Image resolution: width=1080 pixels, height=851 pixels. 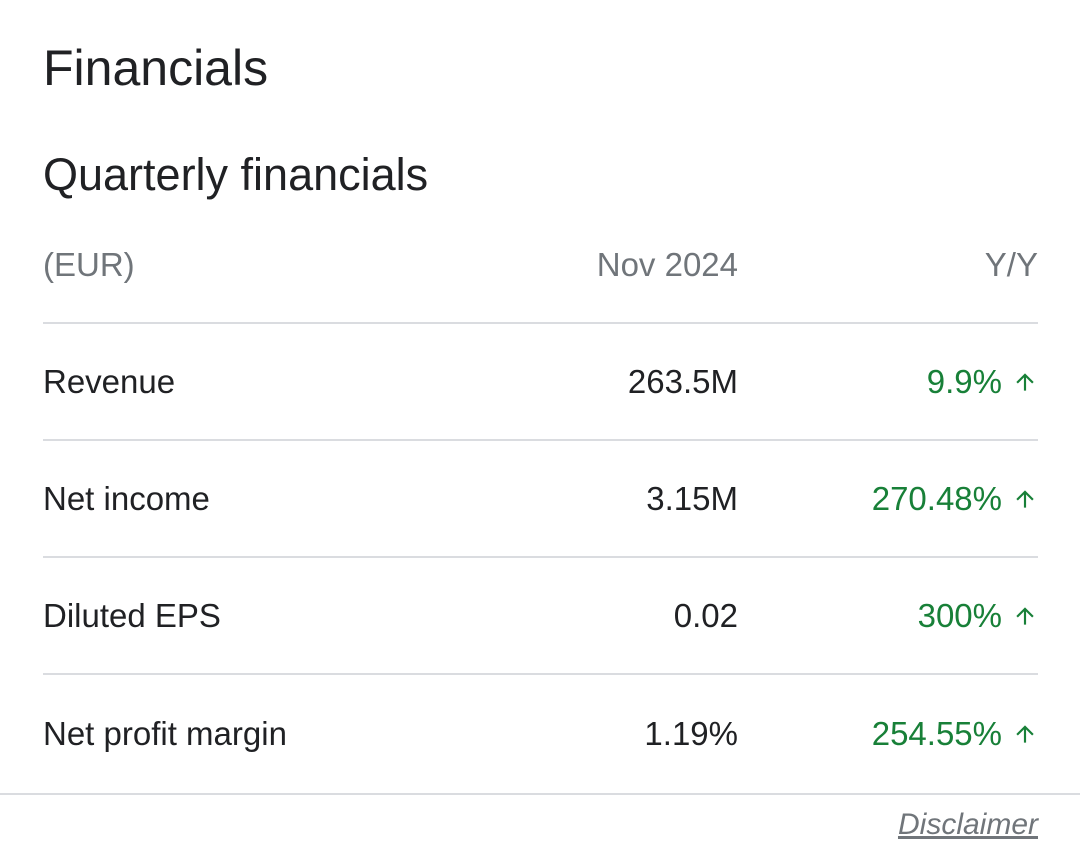 What do you see at coordinates (967, 824) in the screenshot?
I see `disclaimer-link: Disclaimer` at bounding box center [967, 824].